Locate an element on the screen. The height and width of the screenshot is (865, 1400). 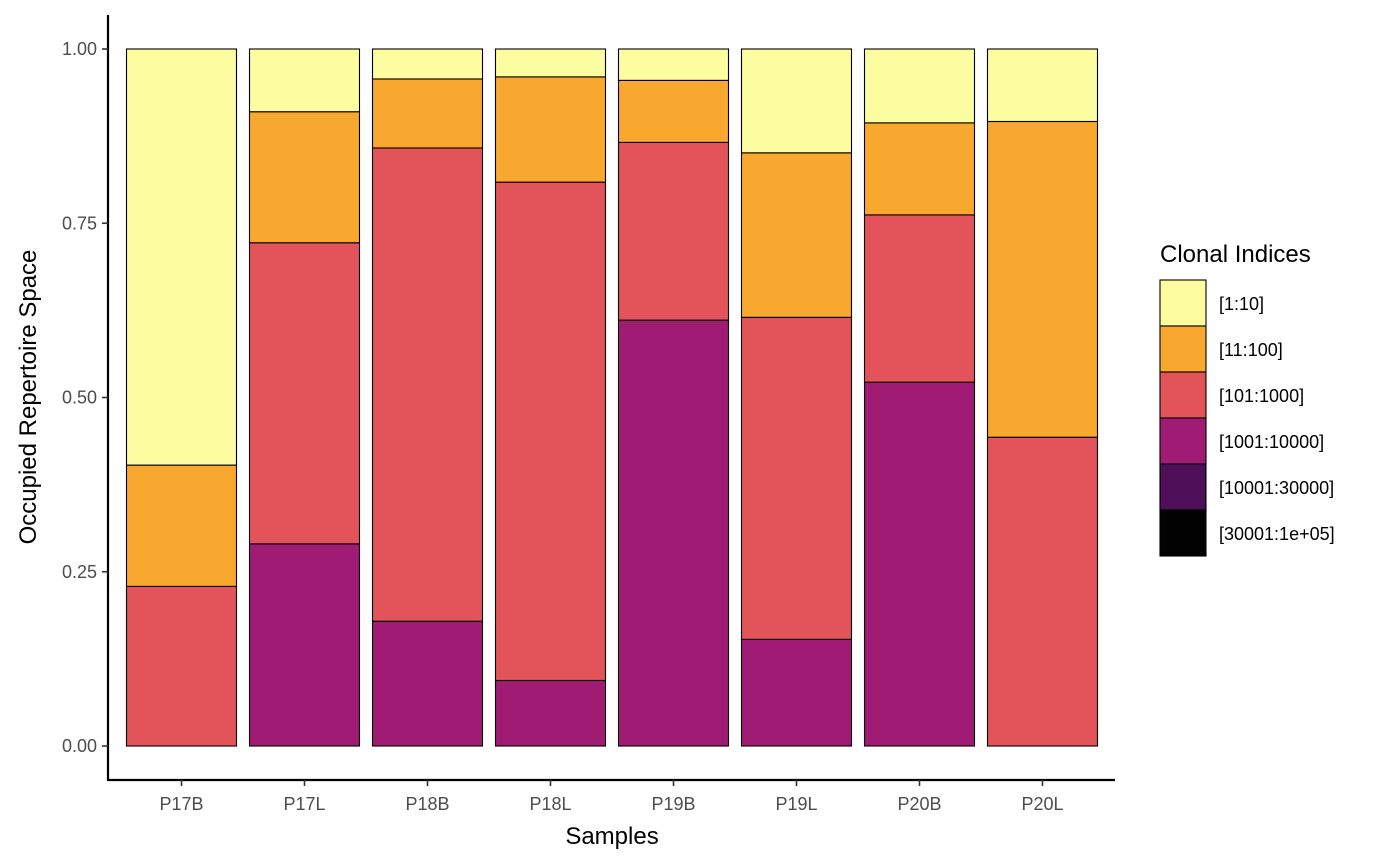
x-tick-label: P17L is located at coordinates (304, 804).